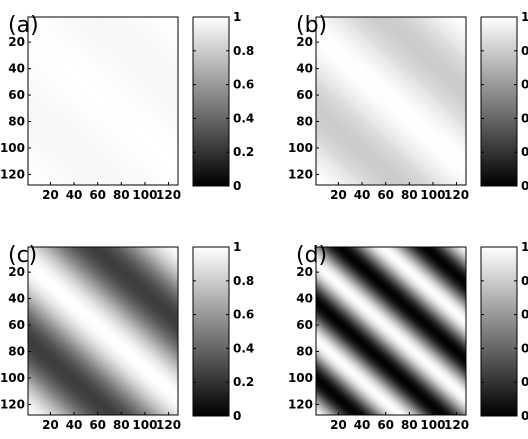 Image resolution: width=528 pixels, height=439 pixels. Describe the element at coordinates (23, 25) in the screenshot. I see `panel-label: (a)` at that location.